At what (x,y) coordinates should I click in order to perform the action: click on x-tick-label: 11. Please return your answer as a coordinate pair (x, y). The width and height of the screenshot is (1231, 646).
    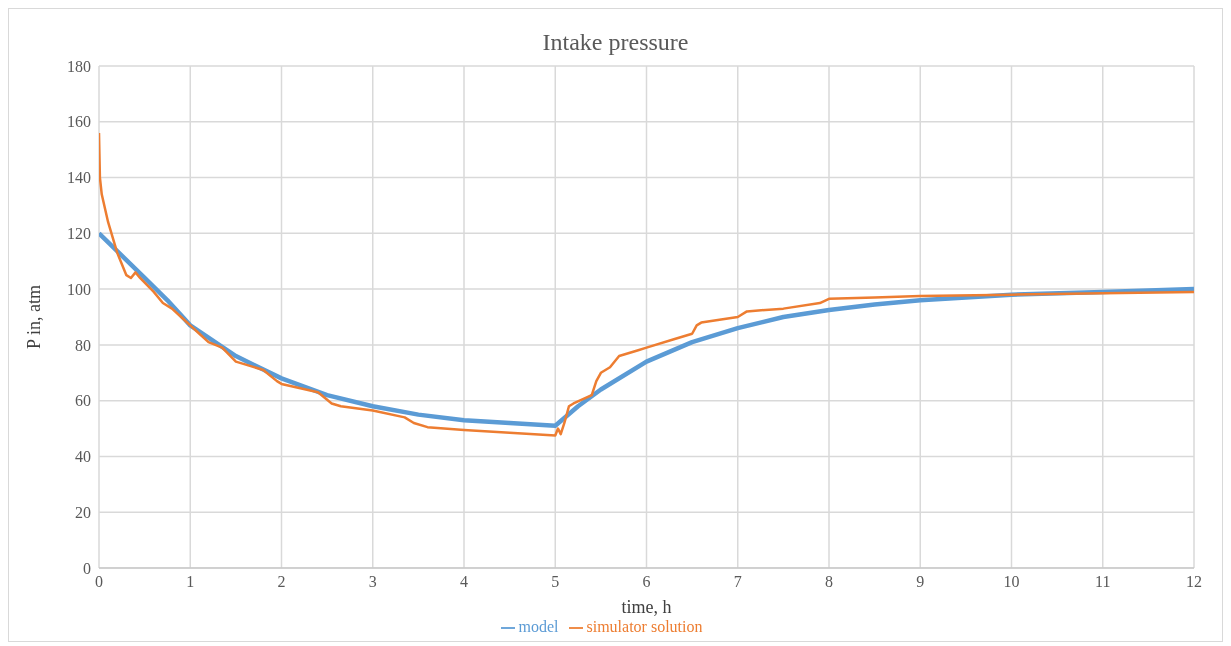
    Looking at the image, I should click on (1103, 582).